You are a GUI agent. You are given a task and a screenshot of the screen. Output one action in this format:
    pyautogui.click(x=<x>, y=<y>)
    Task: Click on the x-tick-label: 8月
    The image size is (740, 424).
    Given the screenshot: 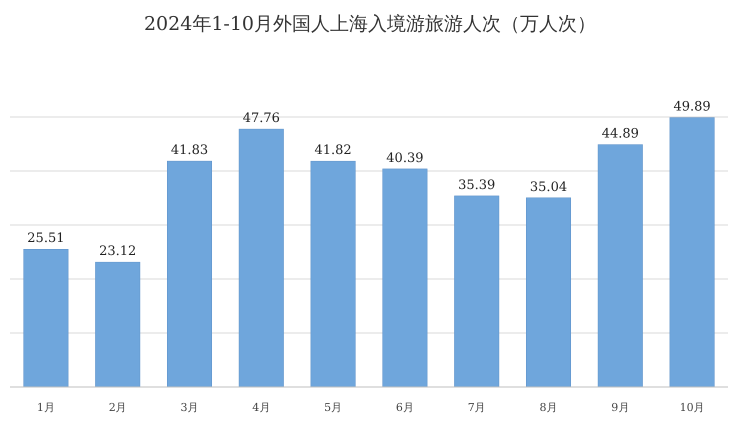 What is the action you would take?
    pyautogui.click(x=549, y=407)
    